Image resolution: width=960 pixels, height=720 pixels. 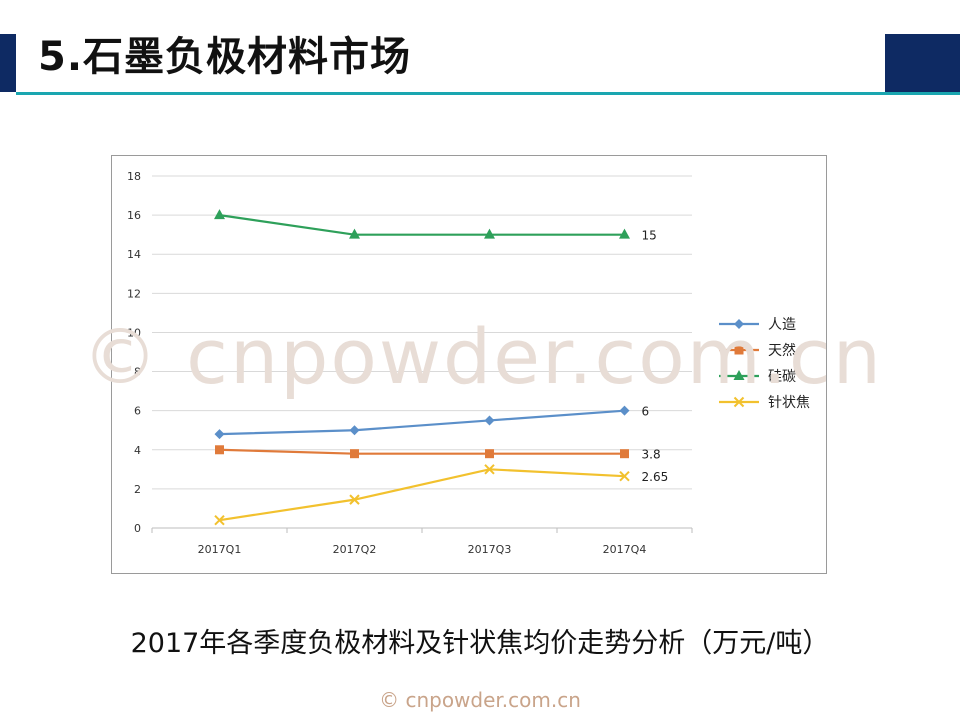 What do you see at coordinates (782, 325) in the screenshot?
I see `legend-label: 人造` at bounding box center [782, 325].